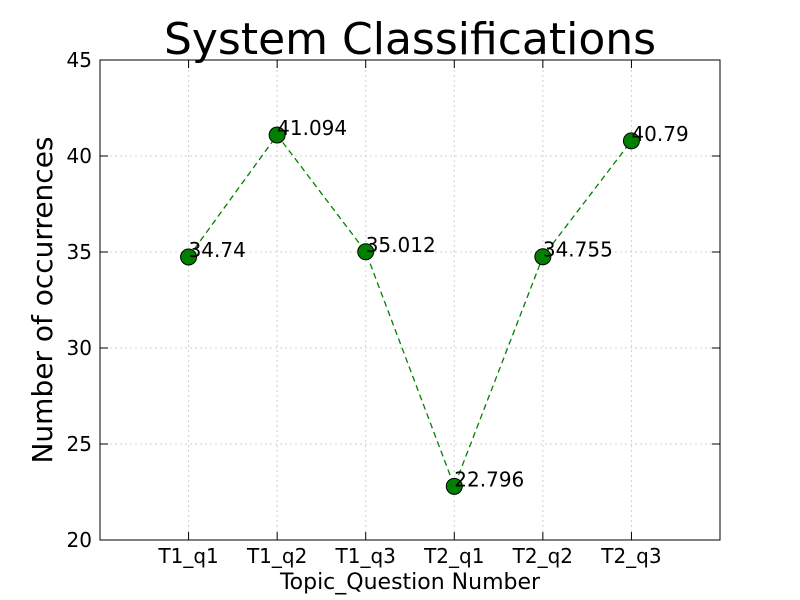  Describe the element at coordinates (630, 556) in the screenshot. I see `x-tick-label: T2_q3` at that location.